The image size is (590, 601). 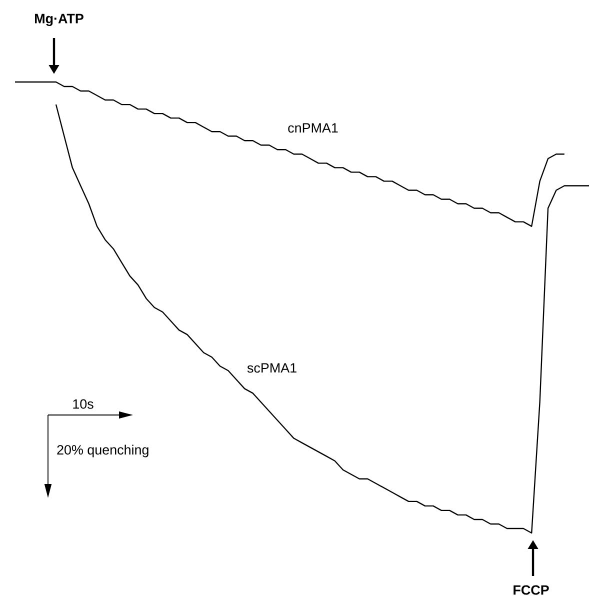 I want to click on text: Mg·ATP, so click(x=59, y=20).